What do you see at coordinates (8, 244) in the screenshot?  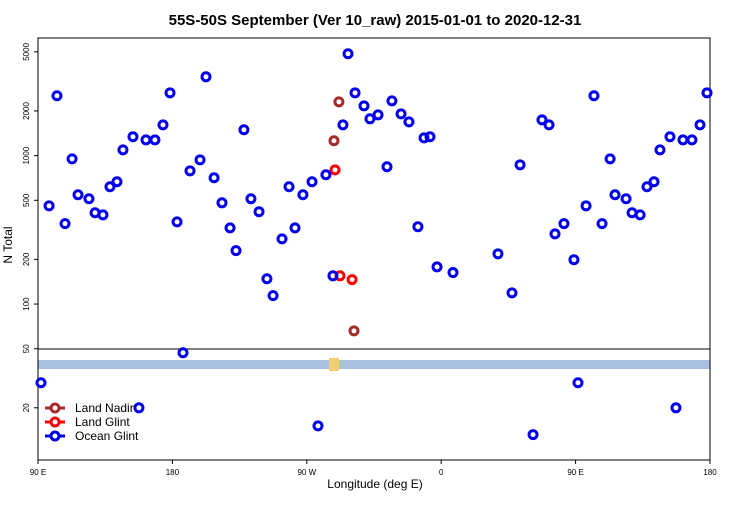 I see `y-axis-label: N Total` at bounding box center [8, 244].